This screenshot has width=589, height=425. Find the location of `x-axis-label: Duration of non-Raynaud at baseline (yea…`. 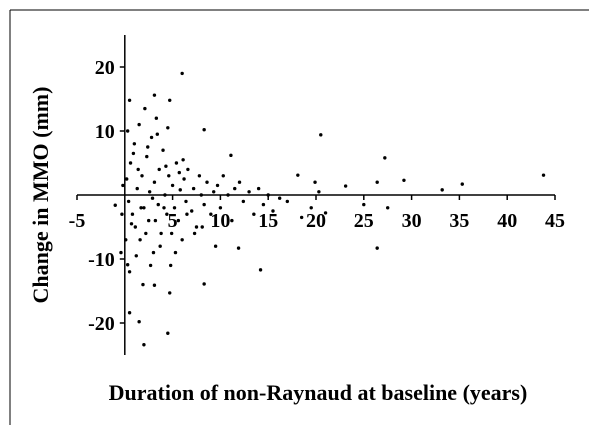

x-axis-label: Duration of non-Raynaud at baseline (yea… is located at coordinates (318, 392).